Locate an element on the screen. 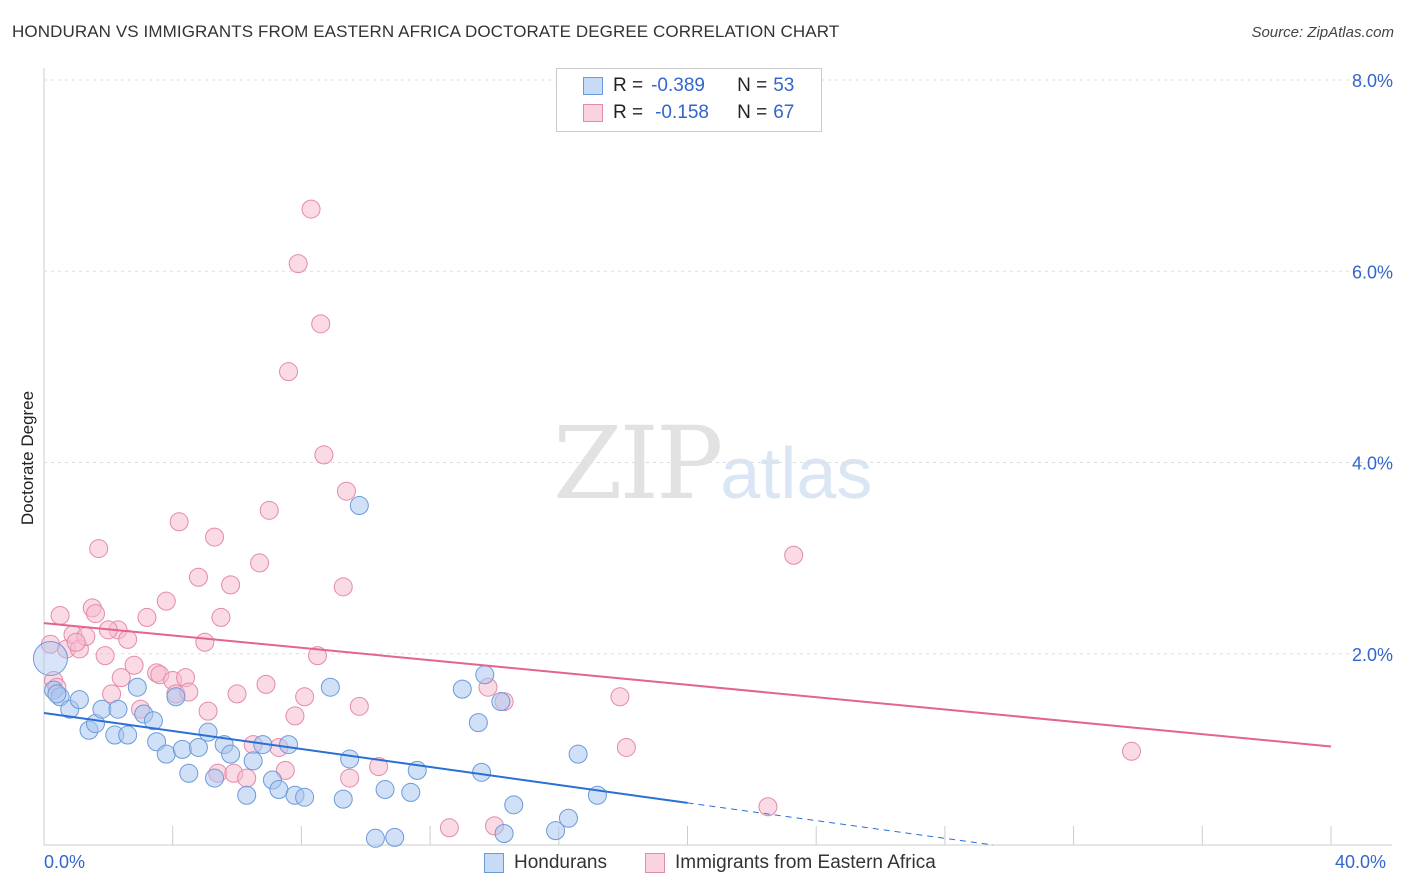 The image size is (1406, 892). correlation-legend: R = -0.389 N = 53 R = -0.158 N = 67 is located at coordinates (689, 100).